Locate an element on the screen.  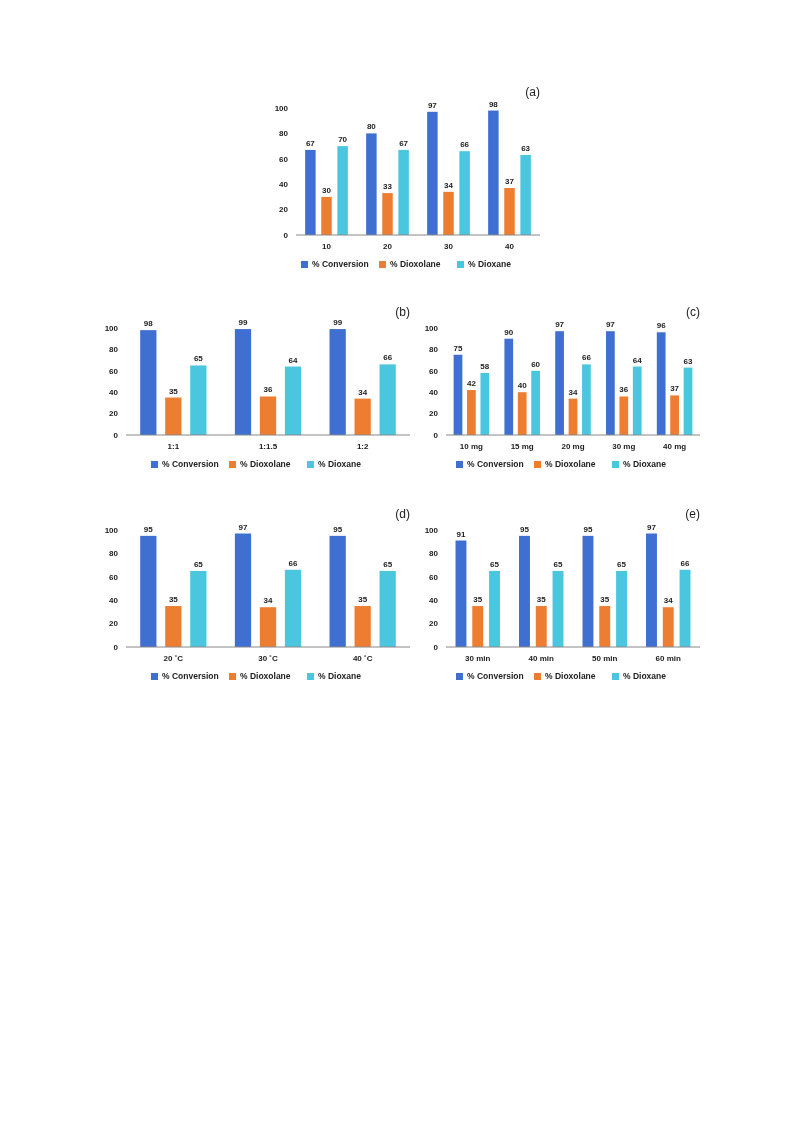
x-tick-label: 10 mg is located at coordinates (471, 446).